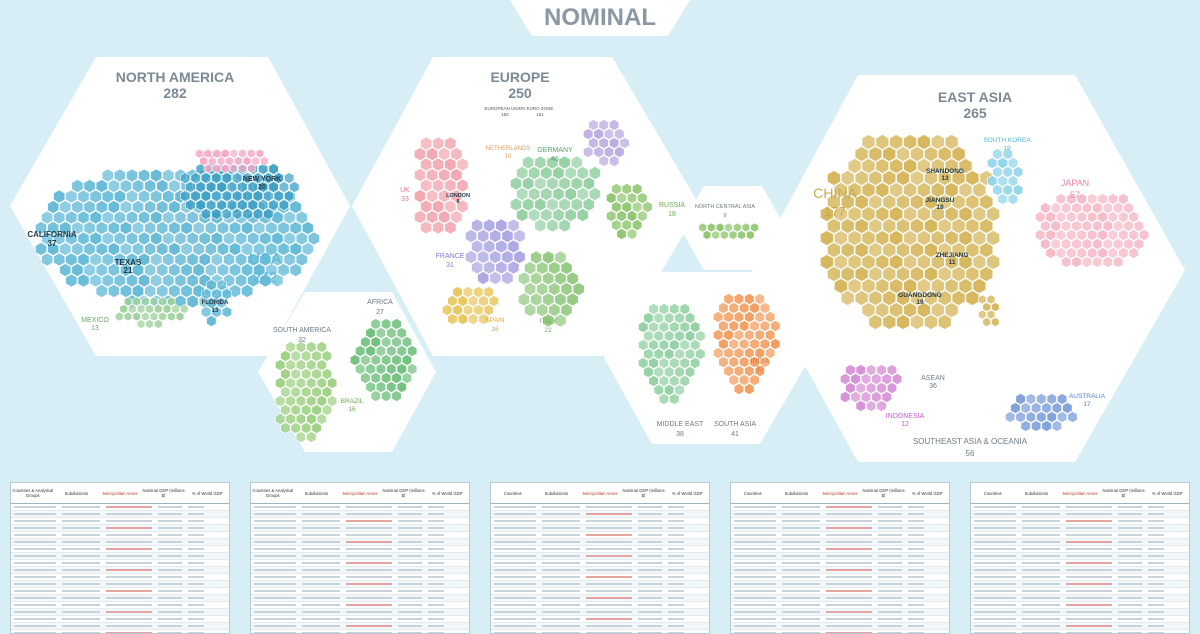 The image size is (1200, 634). Describe the element at coordinates (672, 214) in the screenshot. I see `country-value: 18` at that location.